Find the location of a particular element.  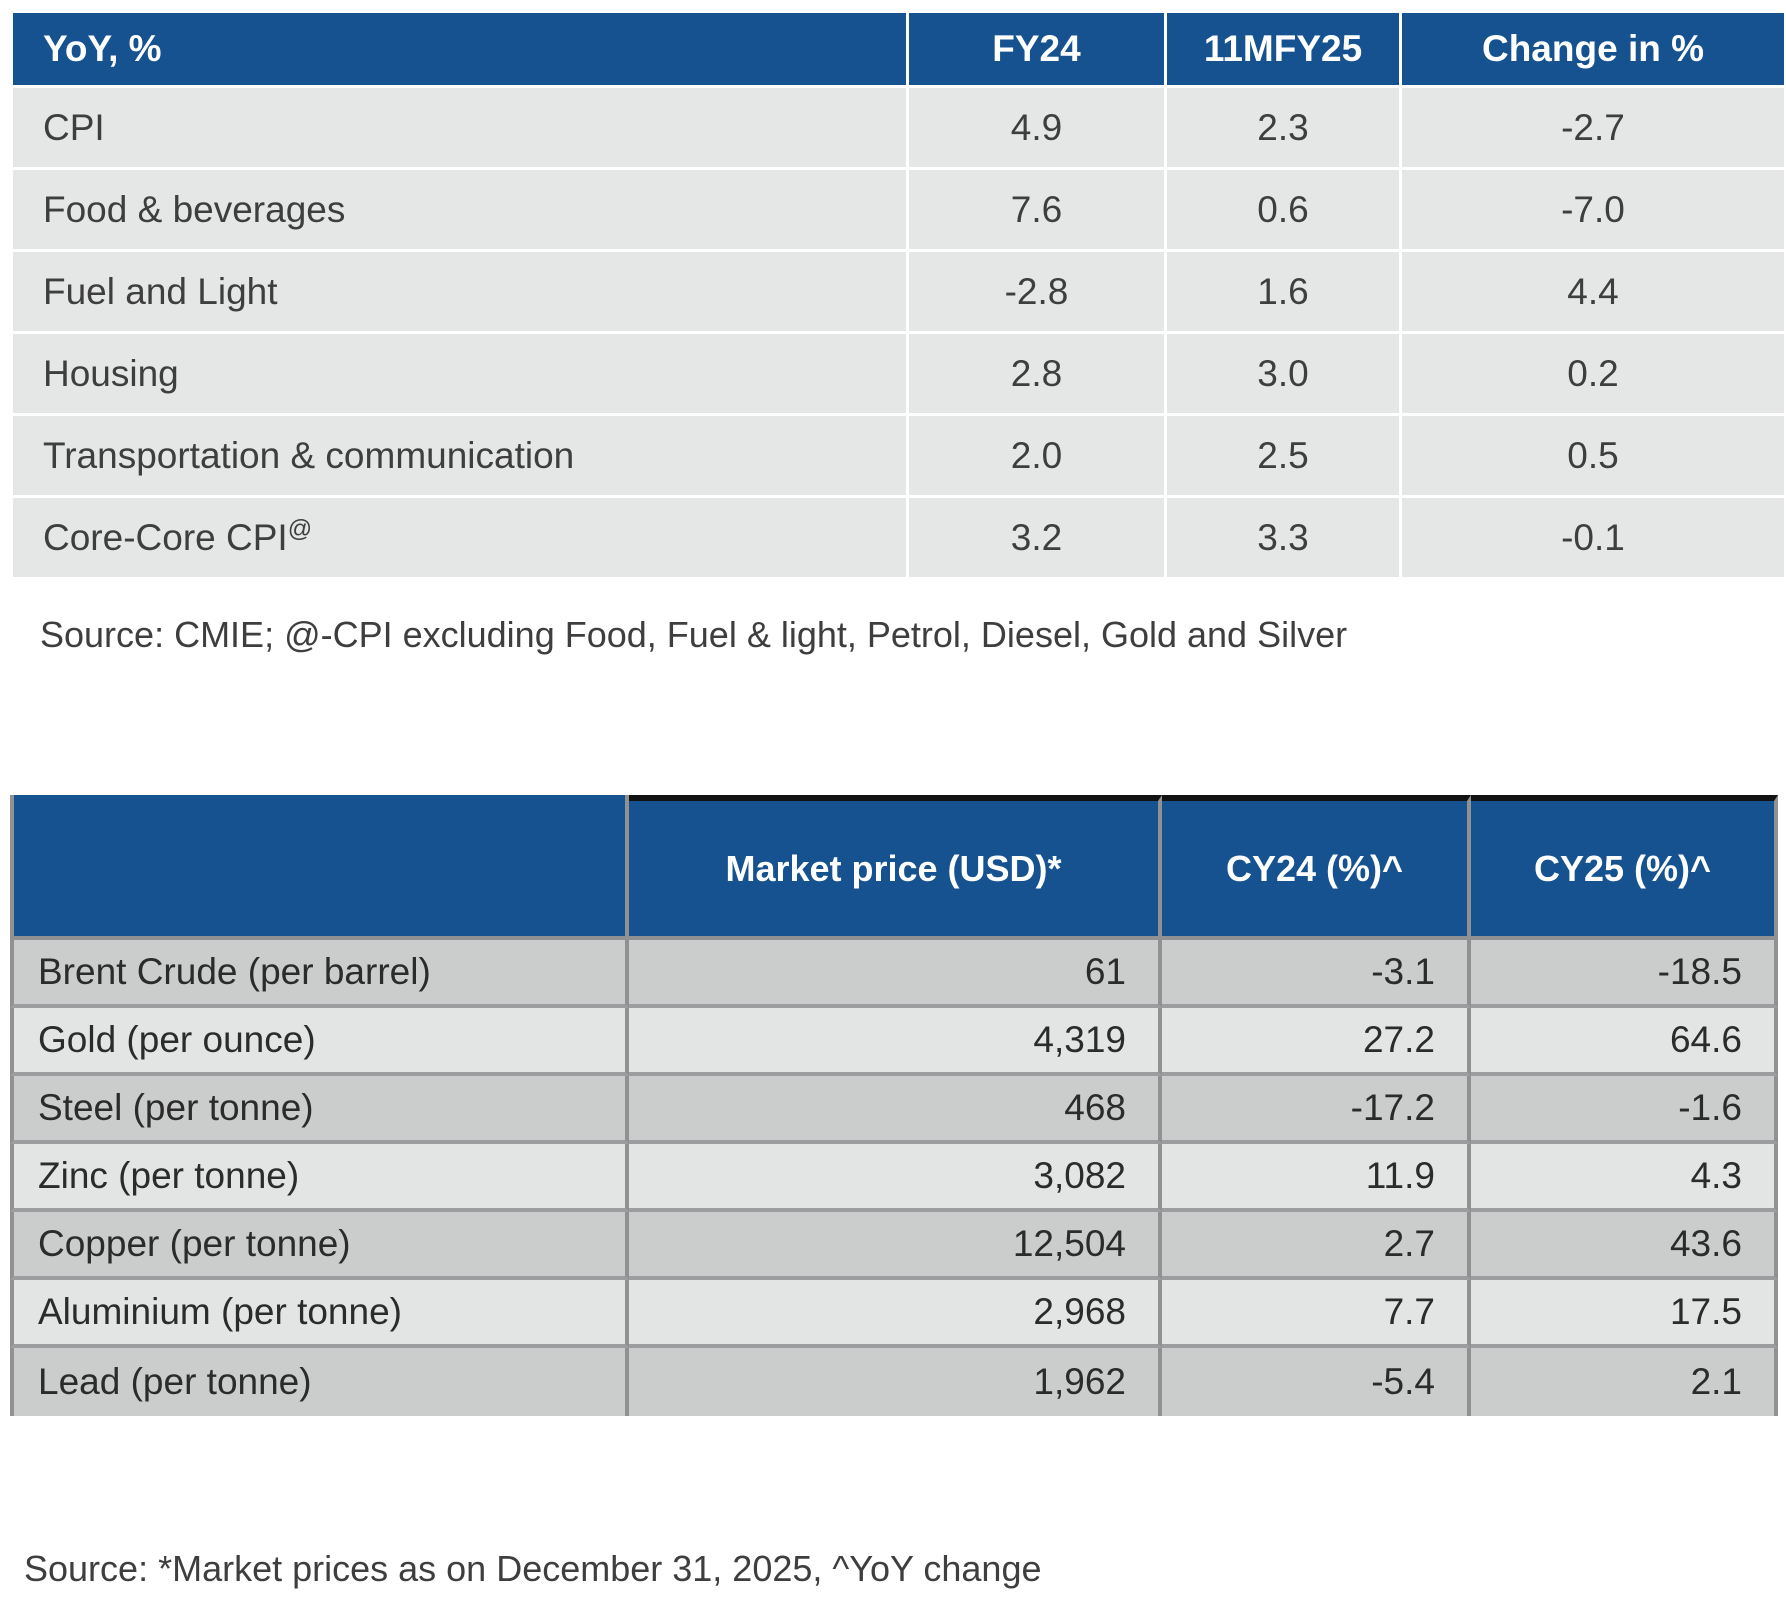

cell-cy25: 17.5 is located at coordinates (1624, 1314).